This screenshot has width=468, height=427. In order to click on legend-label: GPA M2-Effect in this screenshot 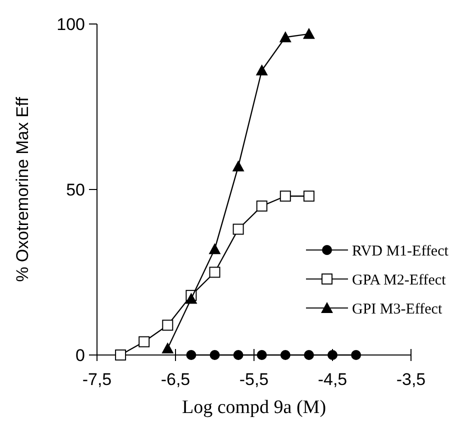, I will do `click(399, 280)`.